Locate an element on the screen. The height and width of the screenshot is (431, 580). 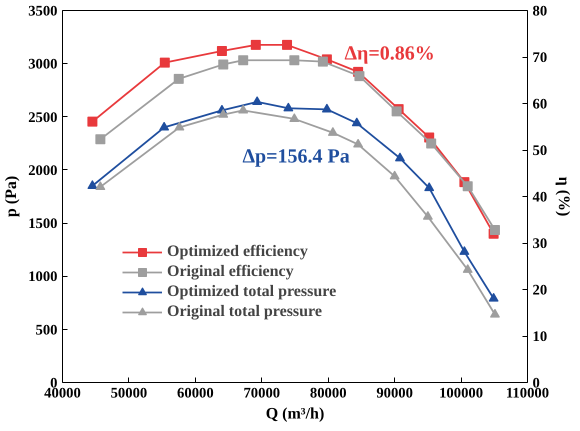
y-axis-title: p (Pa) is located at coordinates (11, 197).